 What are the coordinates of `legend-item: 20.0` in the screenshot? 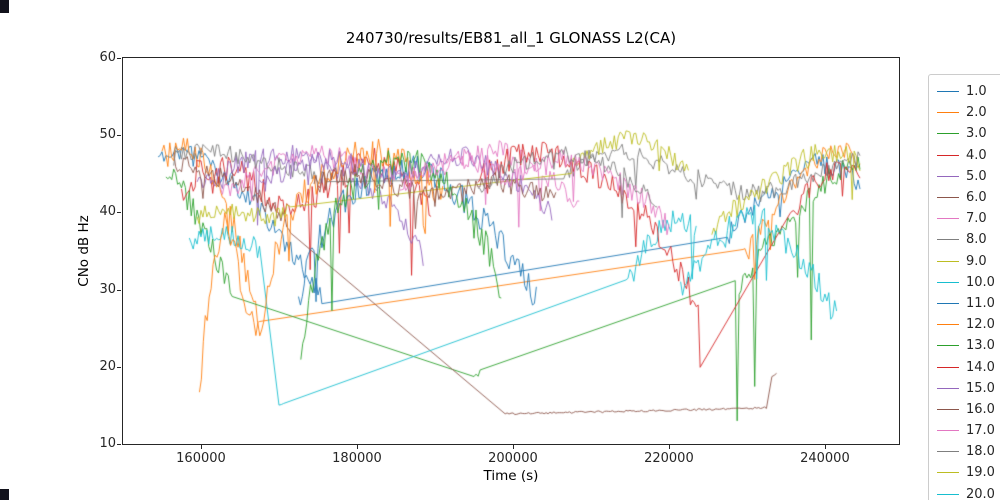 It's located at (968, 492).